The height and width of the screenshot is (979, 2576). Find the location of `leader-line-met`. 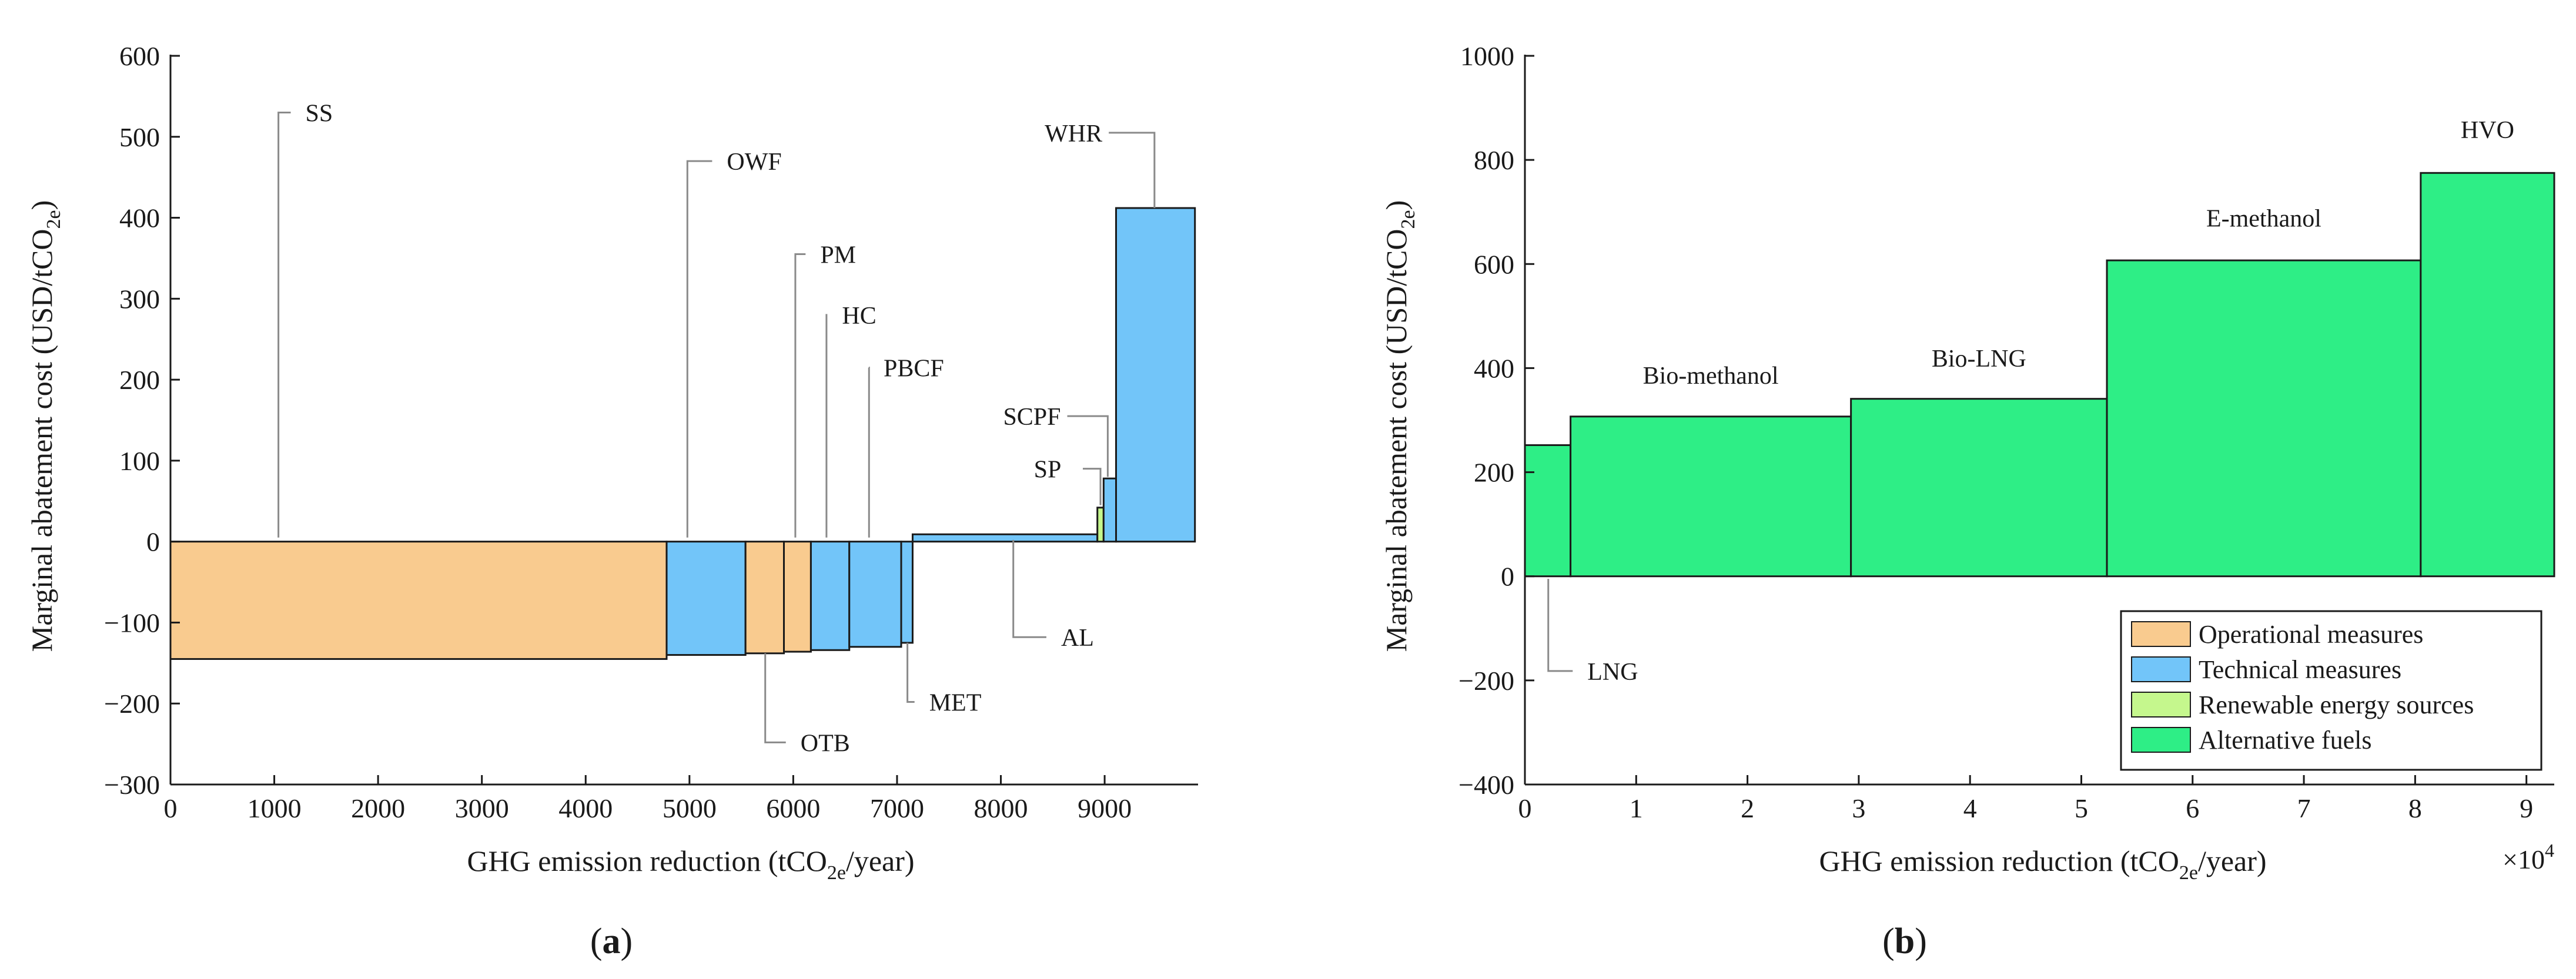

leader-line-met is located at coordinates (910, 672).